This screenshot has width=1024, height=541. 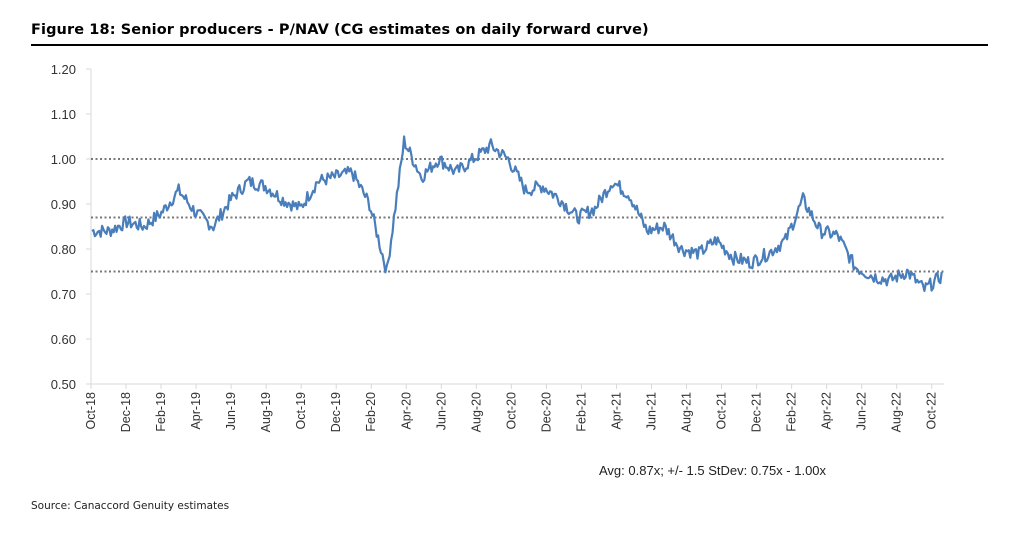 I want to click on x-tick-label: Aug-19, so click(x=266, y=412).